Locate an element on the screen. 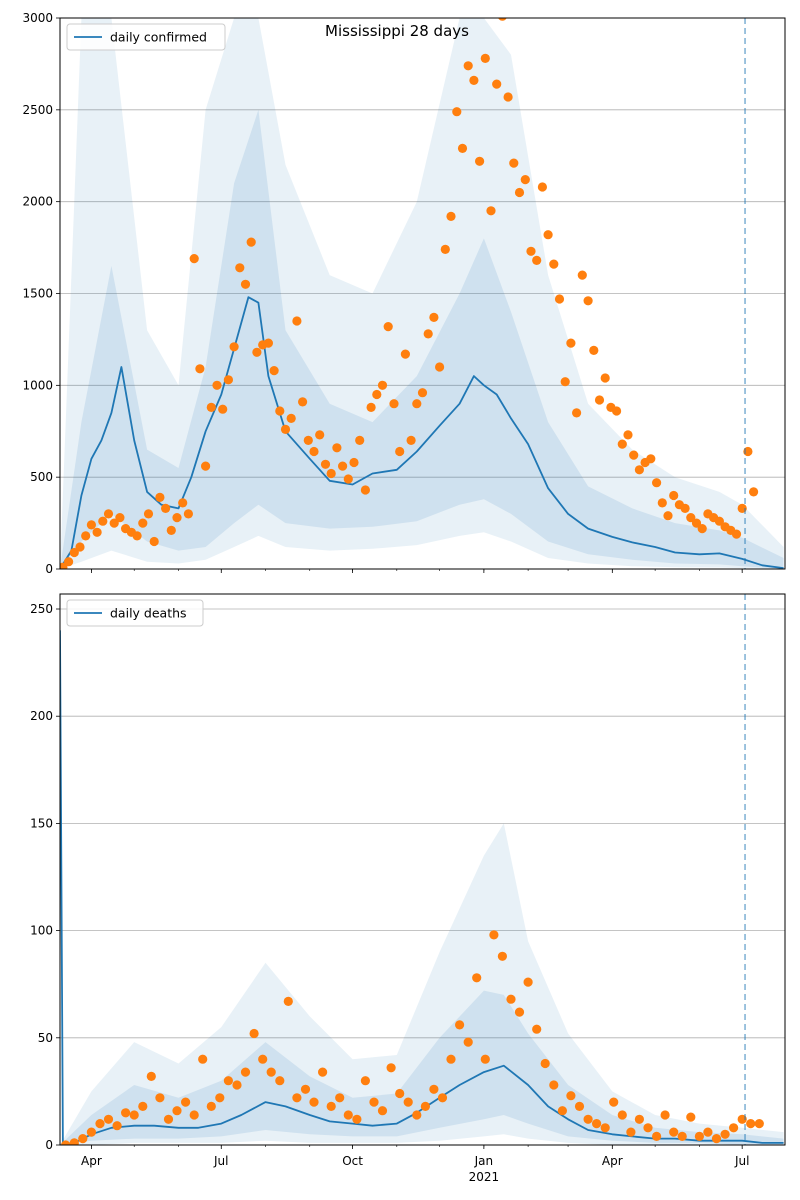 This screenshot has width=800, height=1200. y-tick-label: 0 is located at coordinates (49, 1145).